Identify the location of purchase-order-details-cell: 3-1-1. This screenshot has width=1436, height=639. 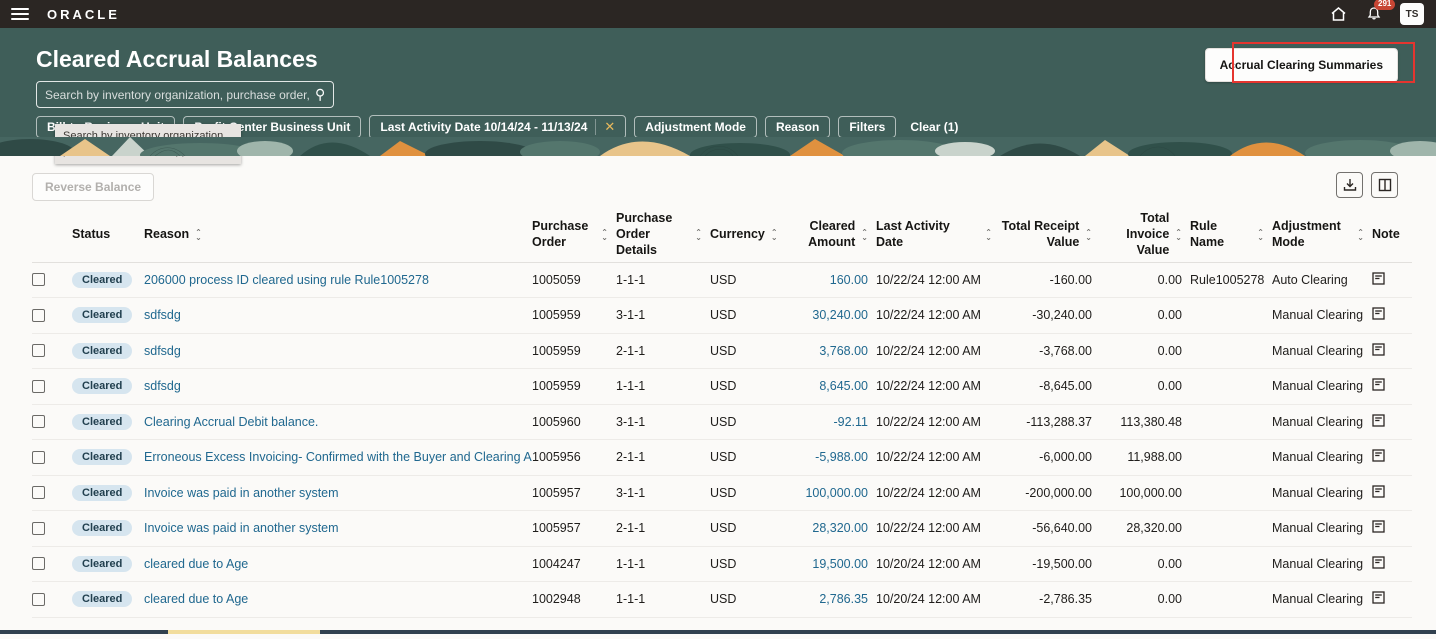
(663, 493).